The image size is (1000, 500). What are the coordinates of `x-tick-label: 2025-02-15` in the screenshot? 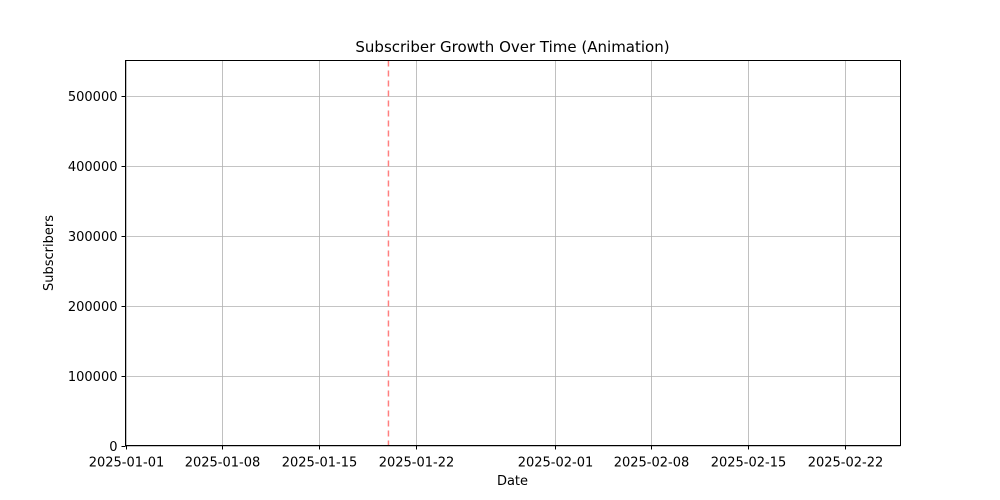 It's located at (749, 463).